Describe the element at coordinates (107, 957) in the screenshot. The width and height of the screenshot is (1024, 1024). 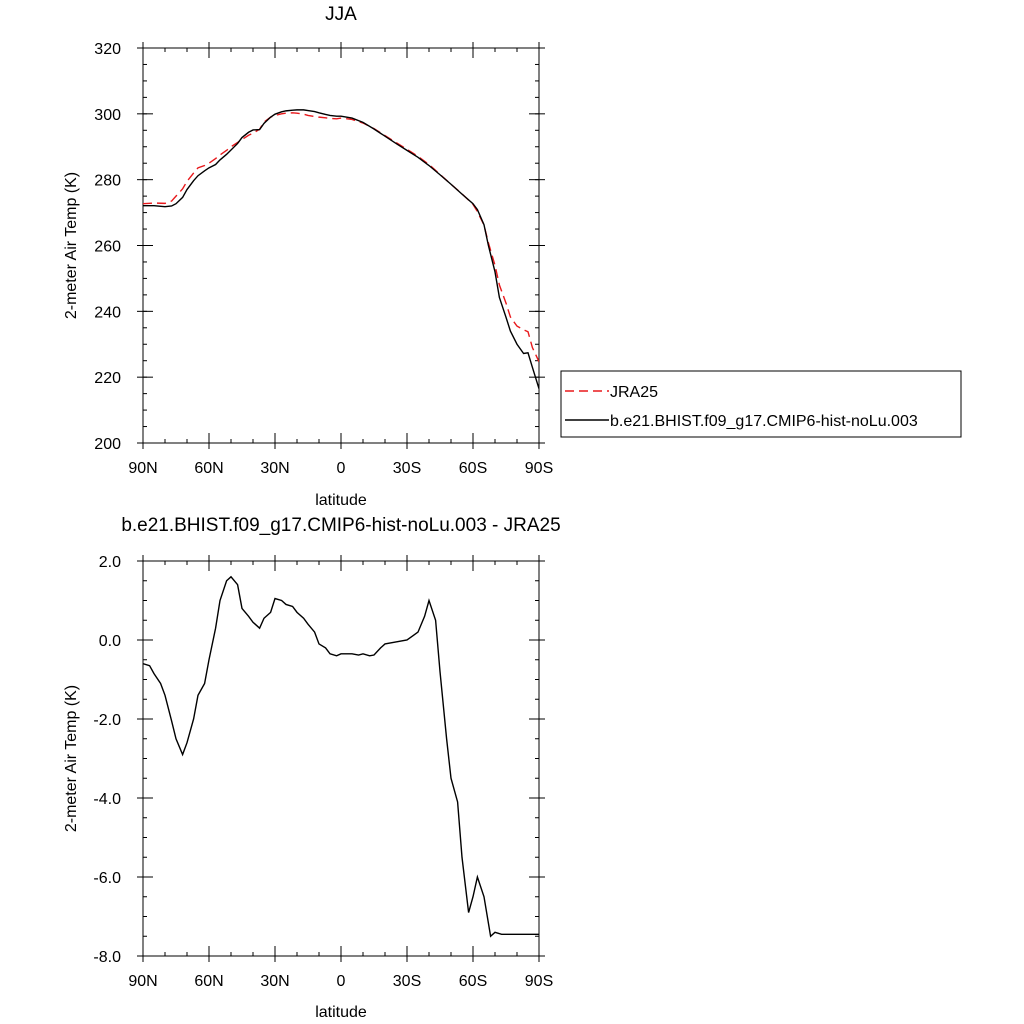
I see `y-tick-label: -8.0` at that location.